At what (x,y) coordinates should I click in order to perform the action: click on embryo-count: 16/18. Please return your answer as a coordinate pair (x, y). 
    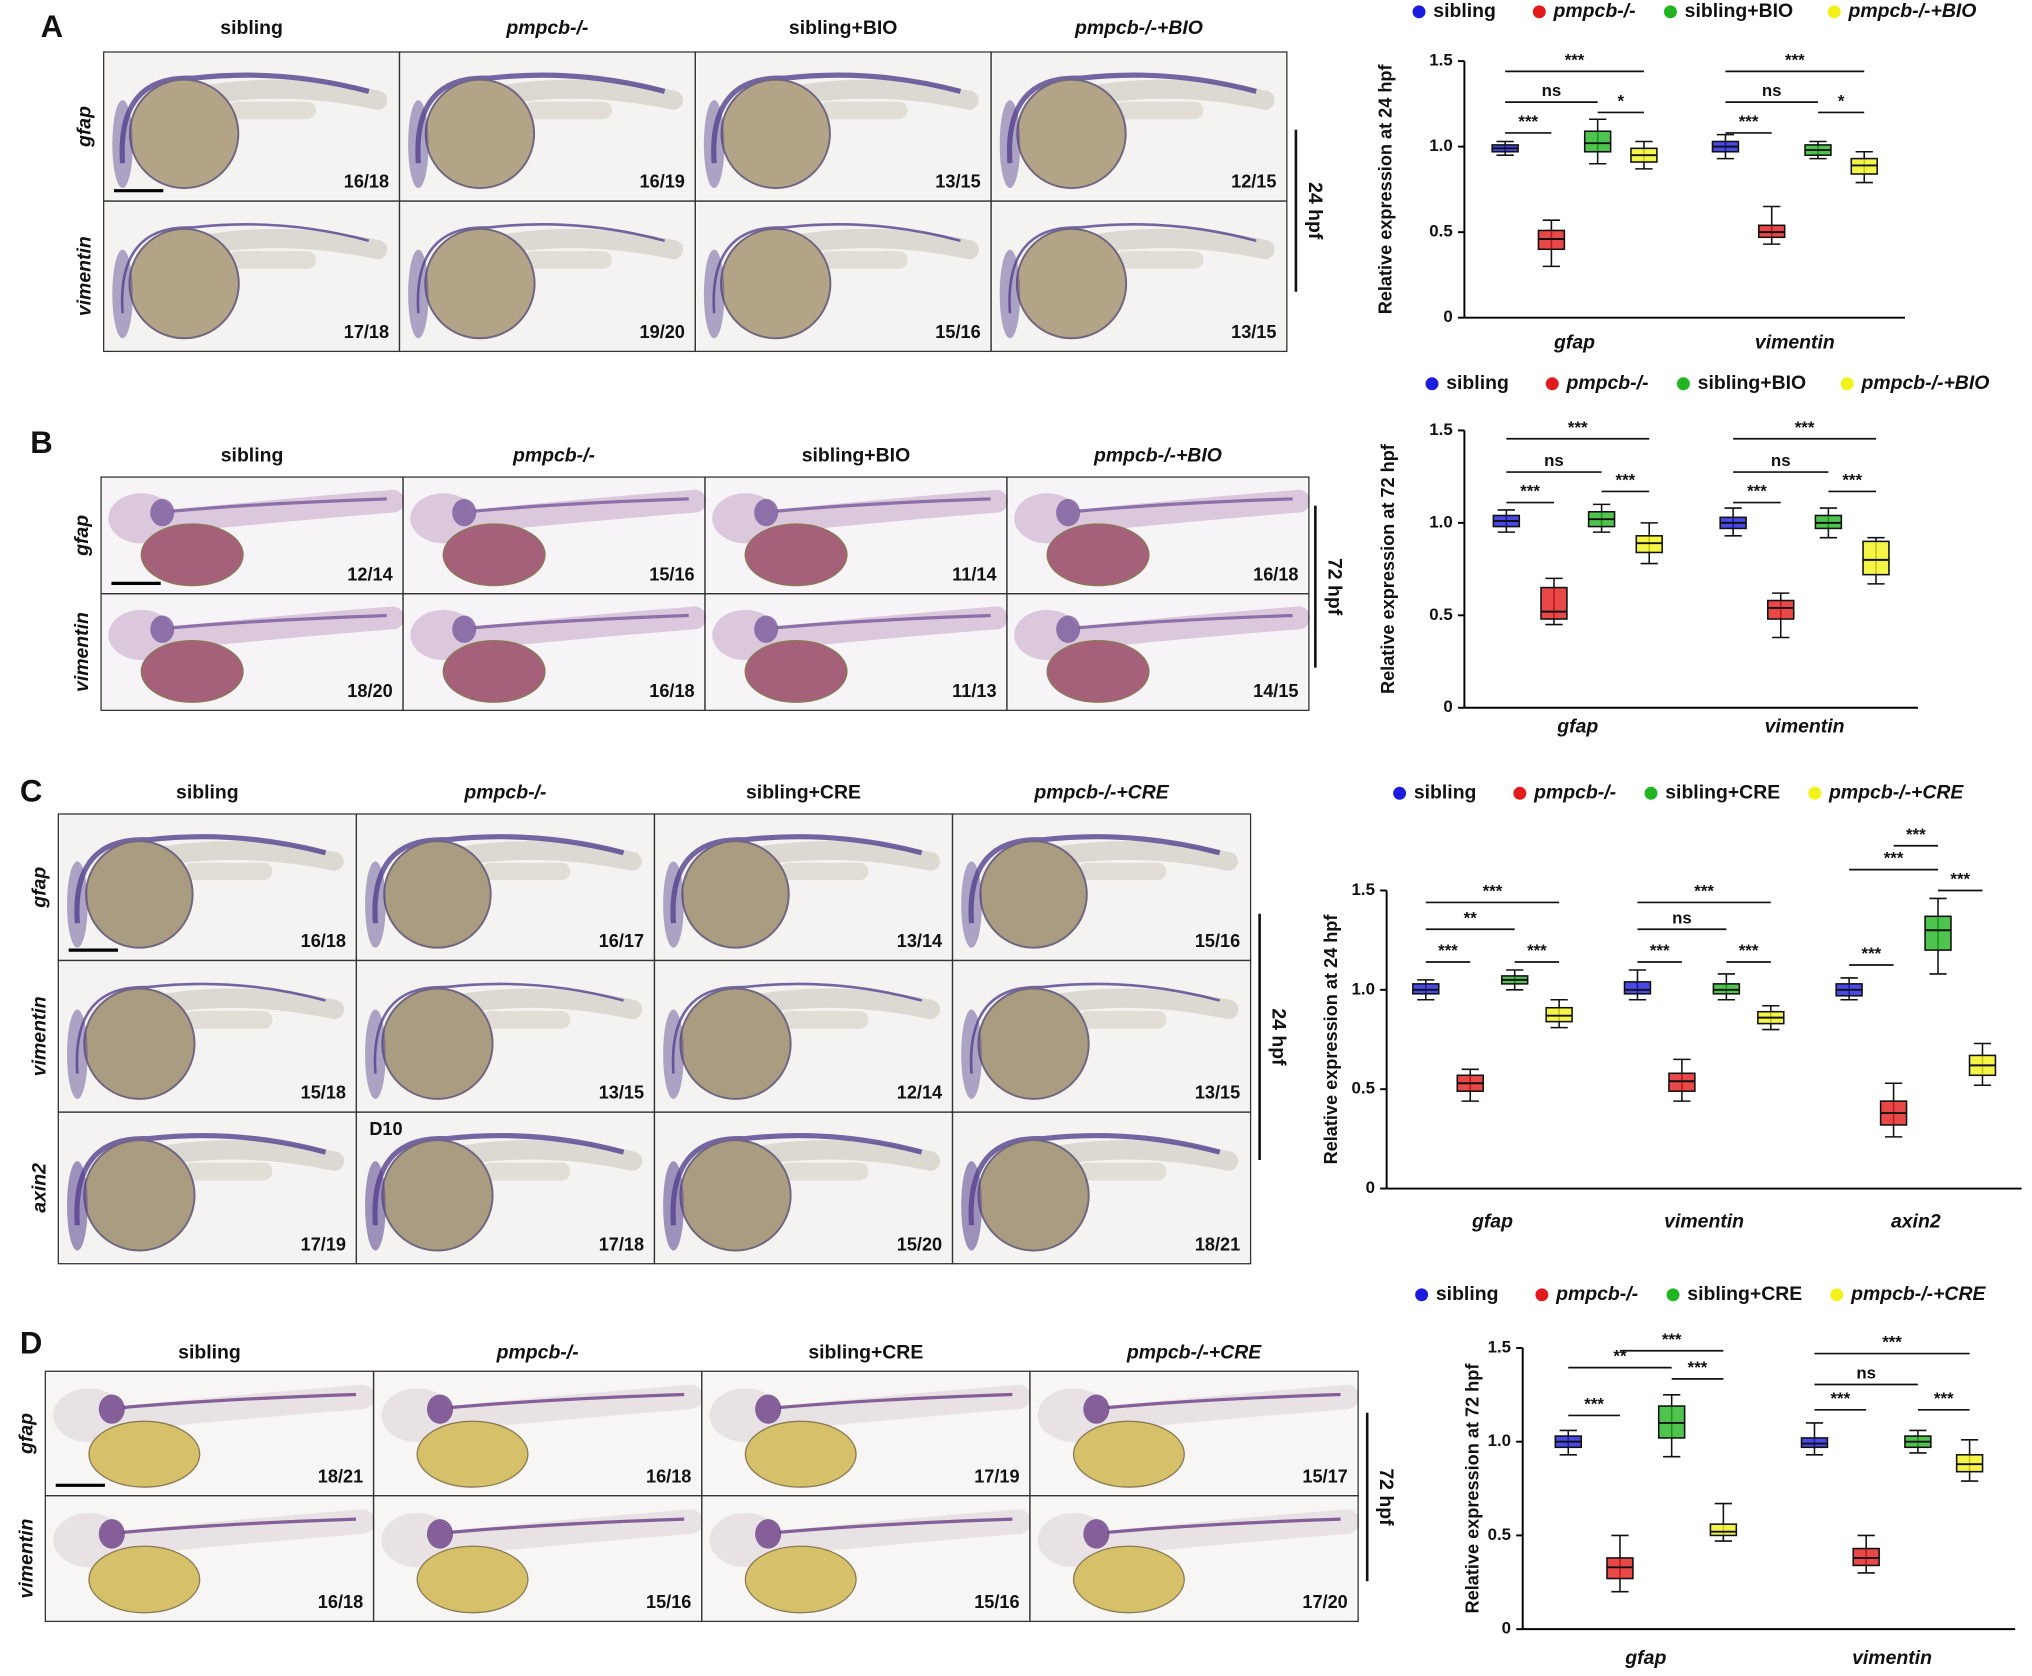
    Looking at the image, I should click on (366, 182).